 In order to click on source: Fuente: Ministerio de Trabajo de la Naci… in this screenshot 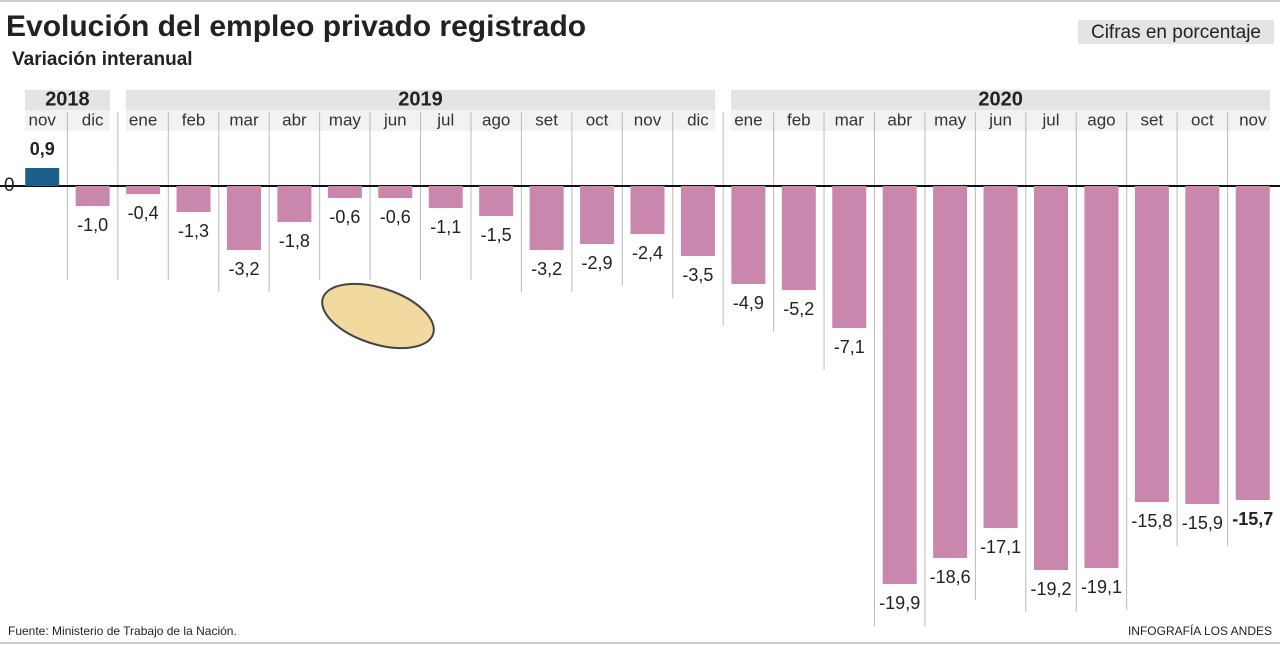, I will do `click(122, 631)`.